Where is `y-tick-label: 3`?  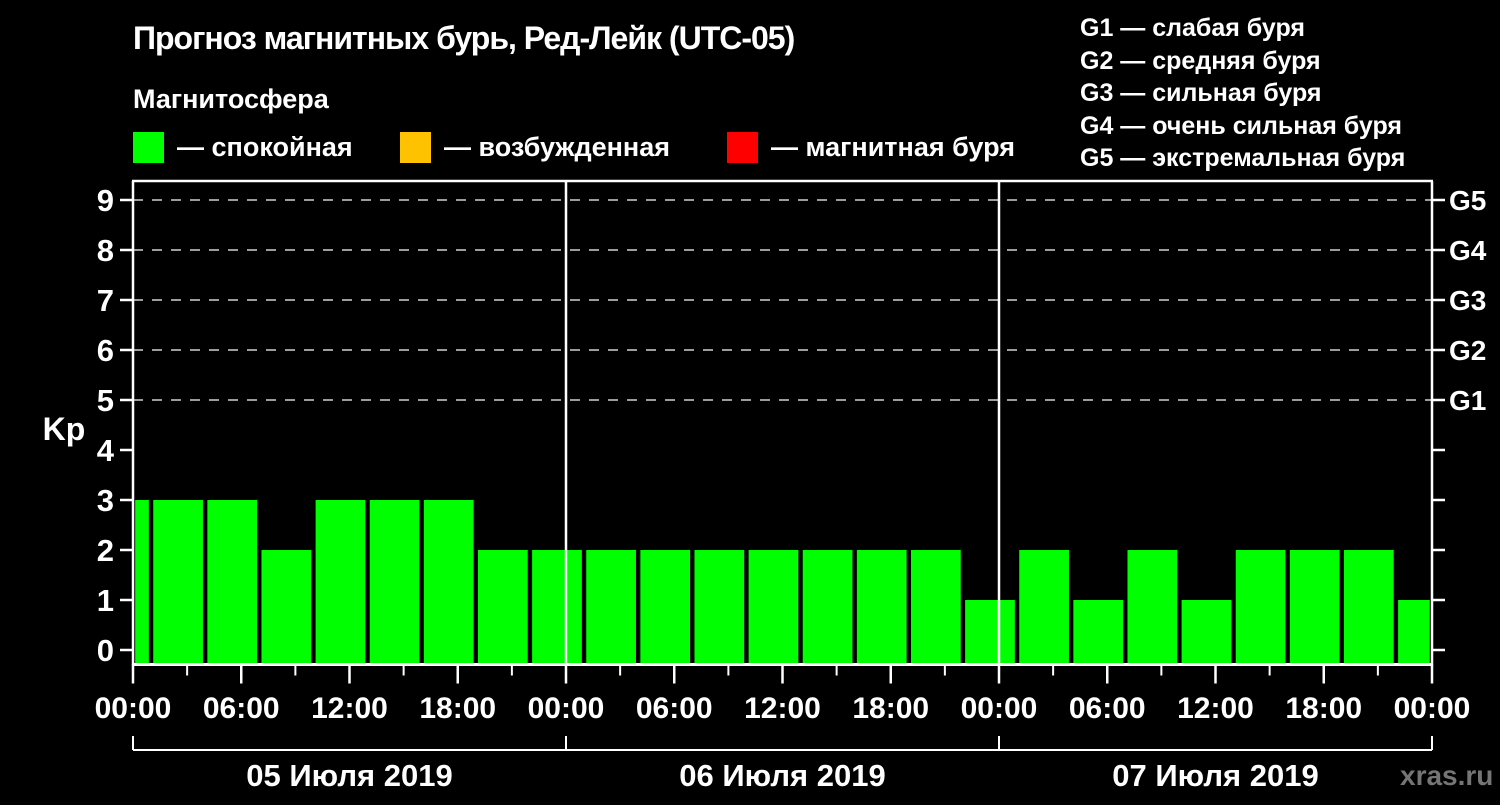 y-tick-label: 3 is located at coordinates (105, 500).